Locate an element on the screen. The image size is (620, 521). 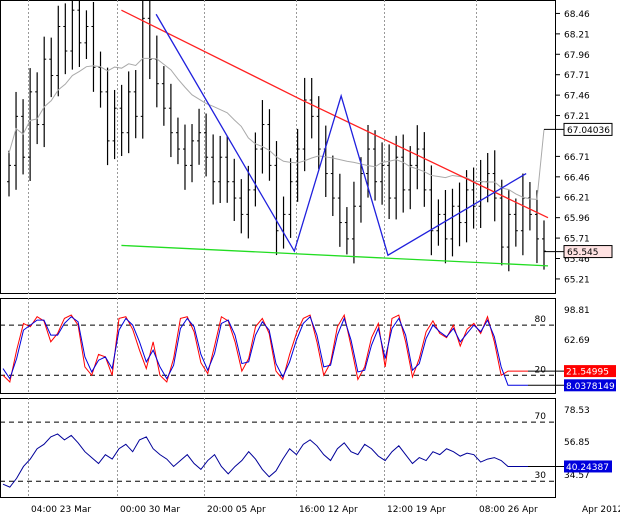
moving-average-tag-label: 67.04036 is located at coordinates (588, 131).